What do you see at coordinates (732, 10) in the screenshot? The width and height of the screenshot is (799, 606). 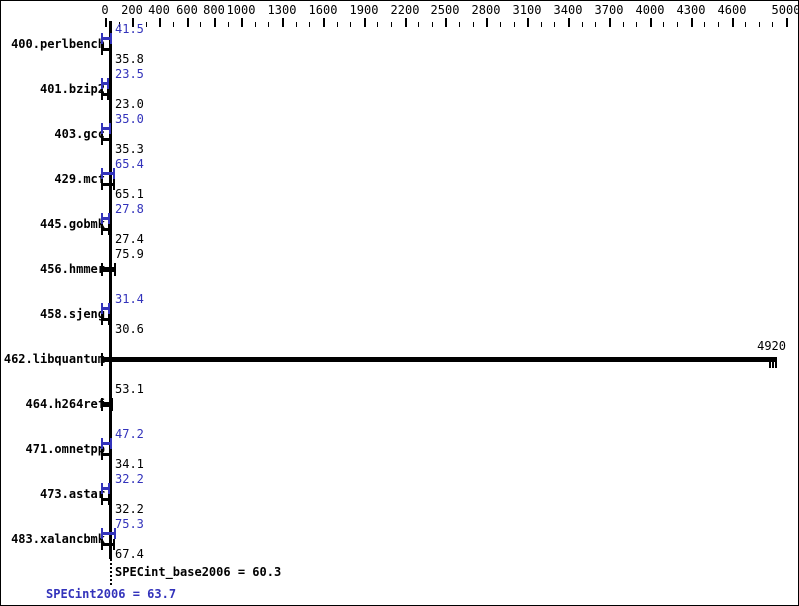 I see `x-axis-tick-label: 4600` at bounding box center [732, 10].